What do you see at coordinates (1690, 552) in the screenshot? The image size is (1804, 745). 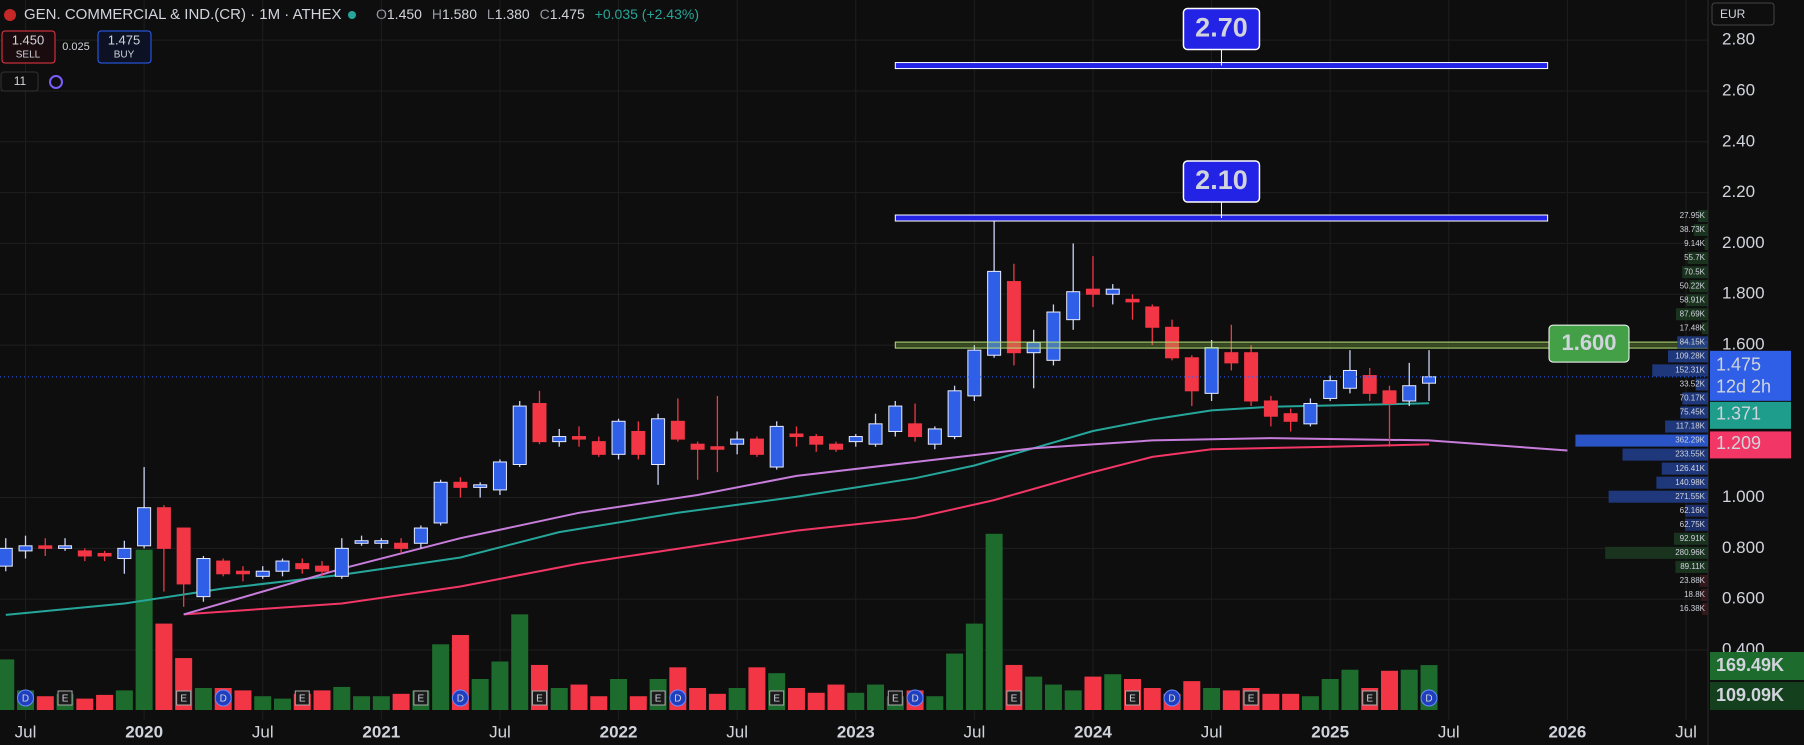 I see `profile-label: 280.96K` at bounding box center [1690, 552].